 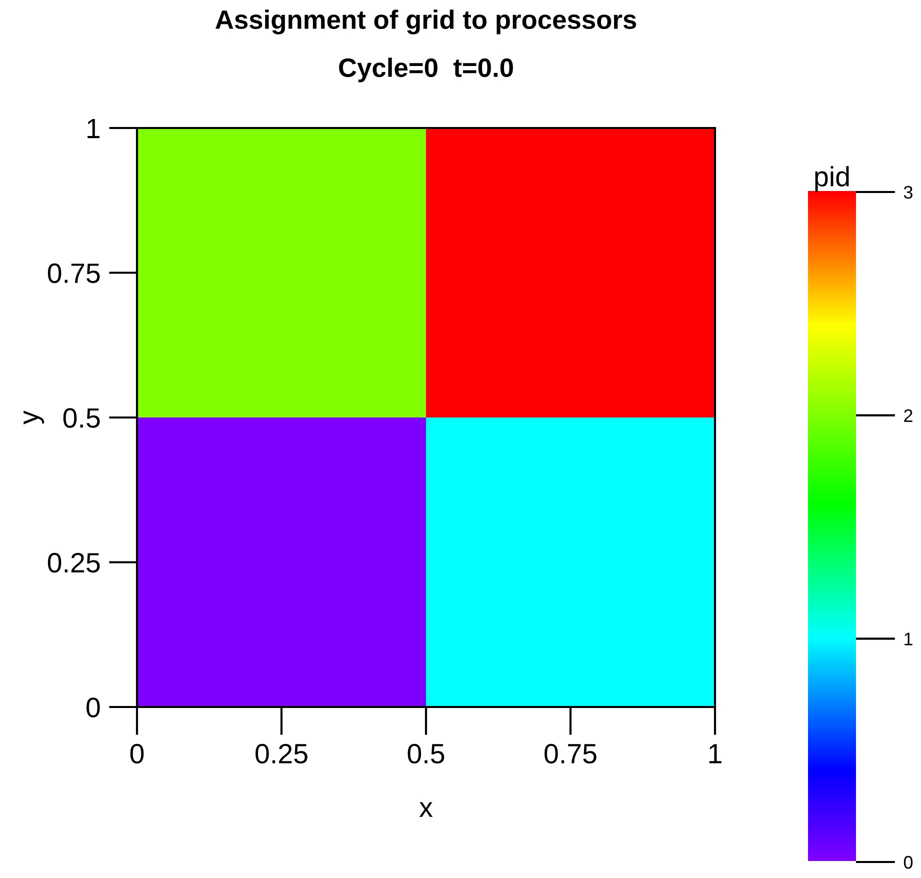 I want to click on color-bar-label: 3, so click(x=908, y=192).